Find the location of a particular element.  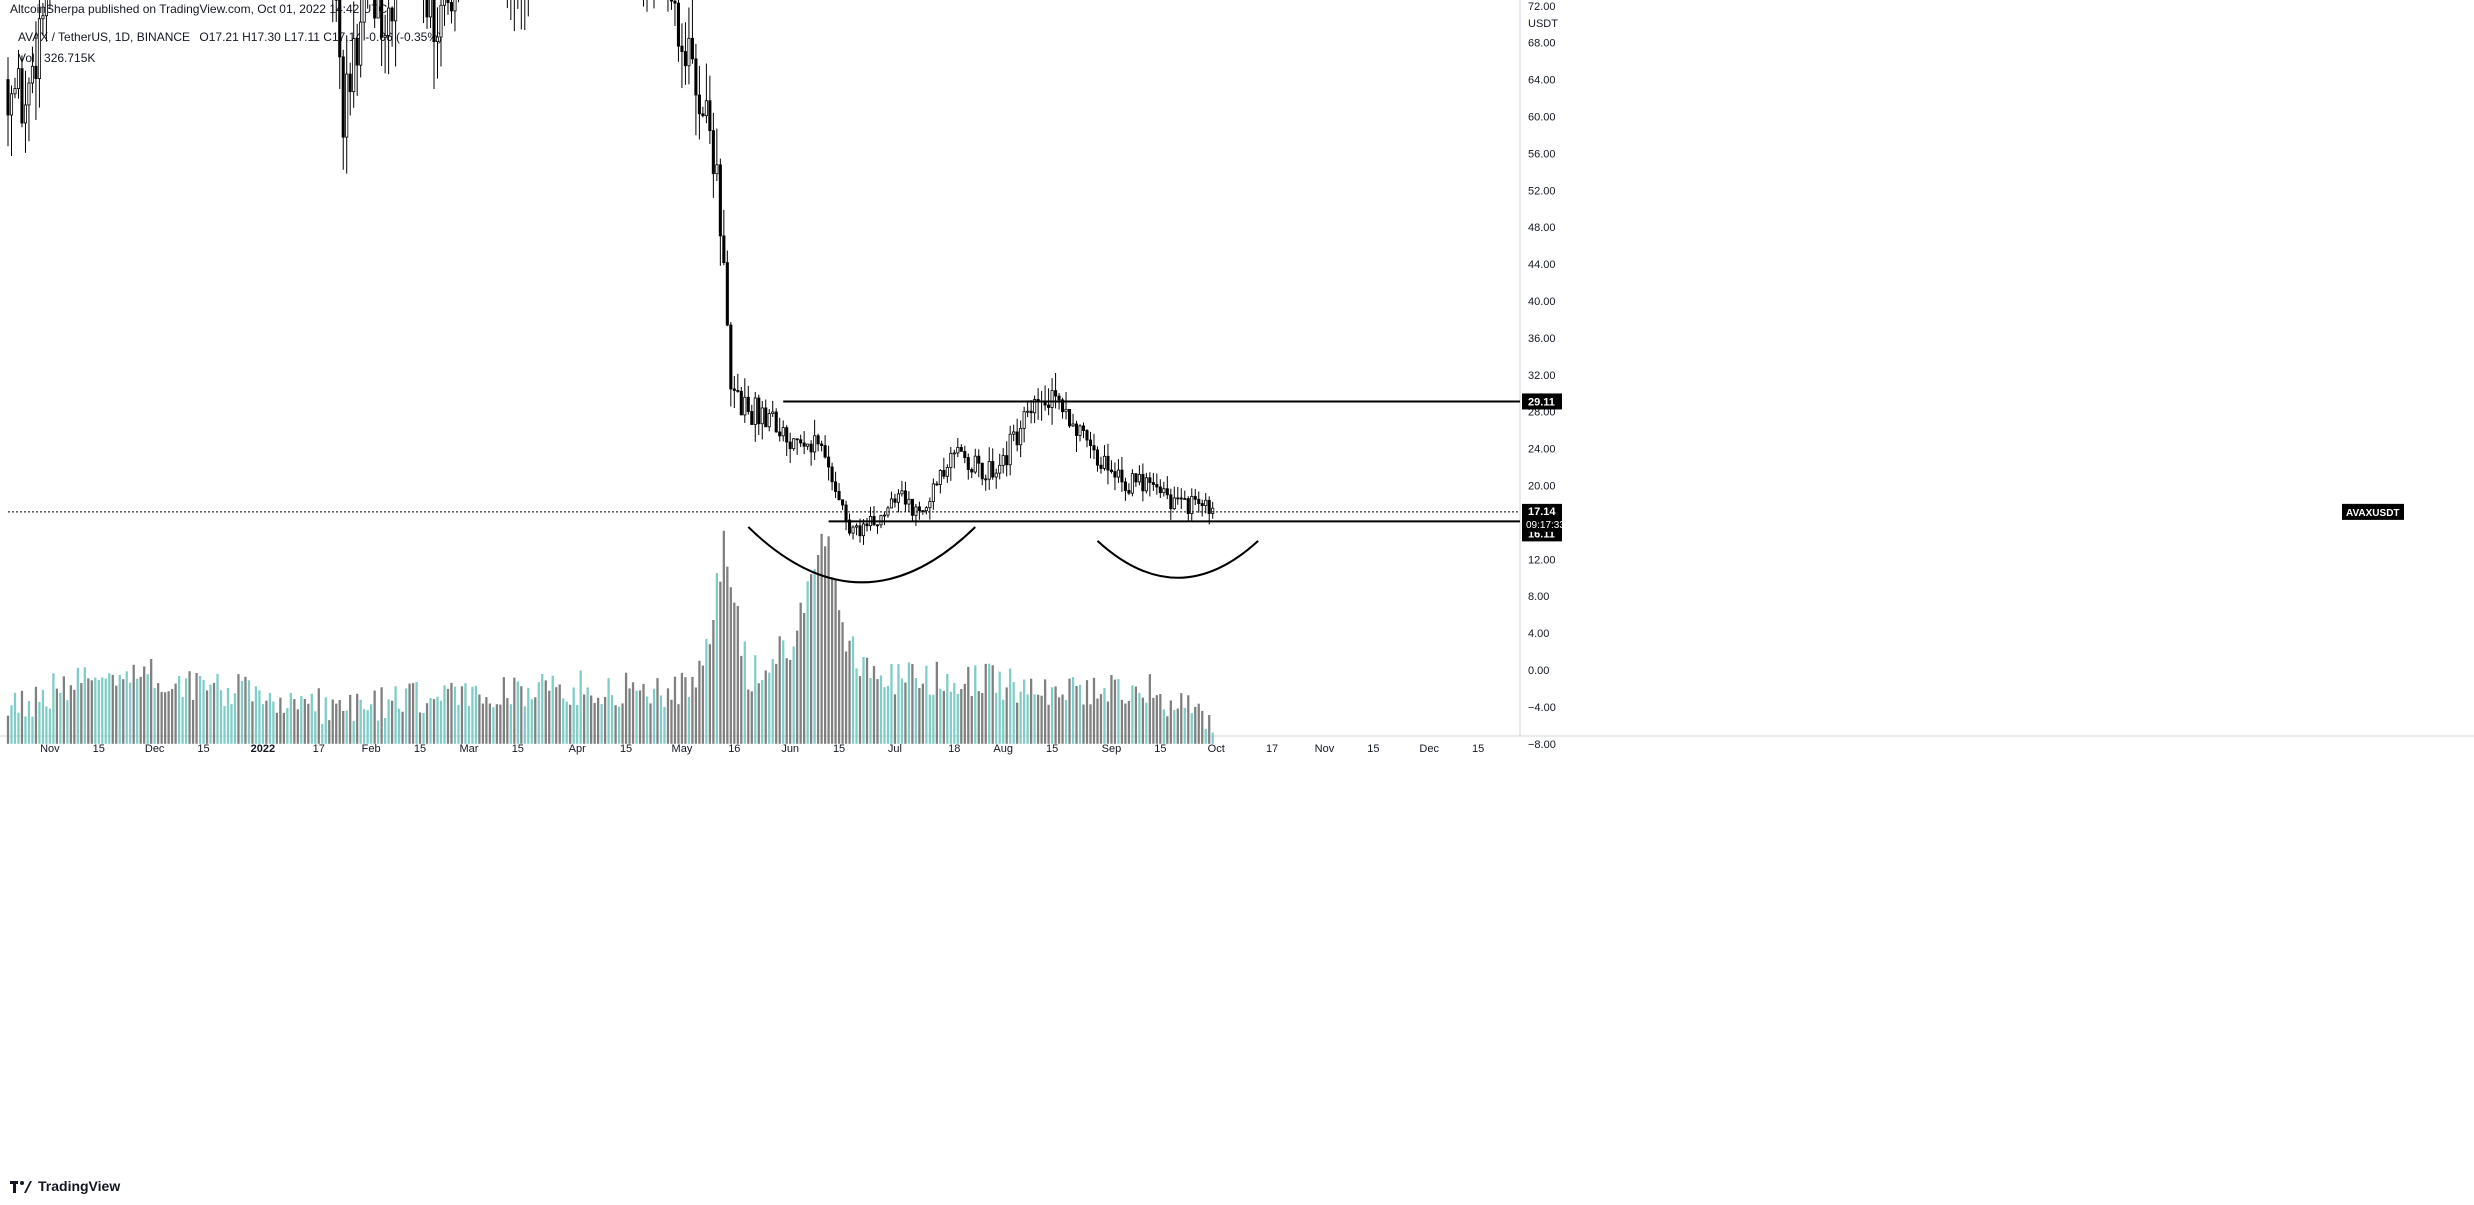

countdown-timer: 09:17:33 is located at coordinates (1545, 525).